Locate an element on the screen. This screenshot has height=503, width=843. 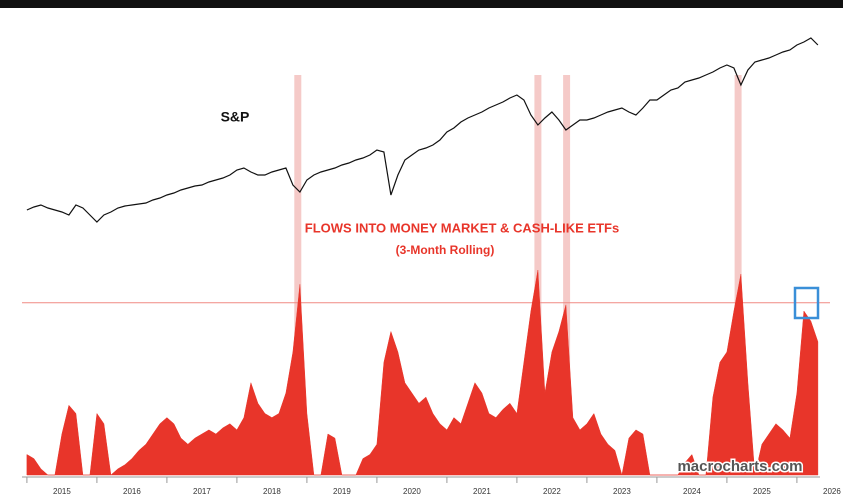
x-tick-label: 2025 is located at coordinates (762, 491).